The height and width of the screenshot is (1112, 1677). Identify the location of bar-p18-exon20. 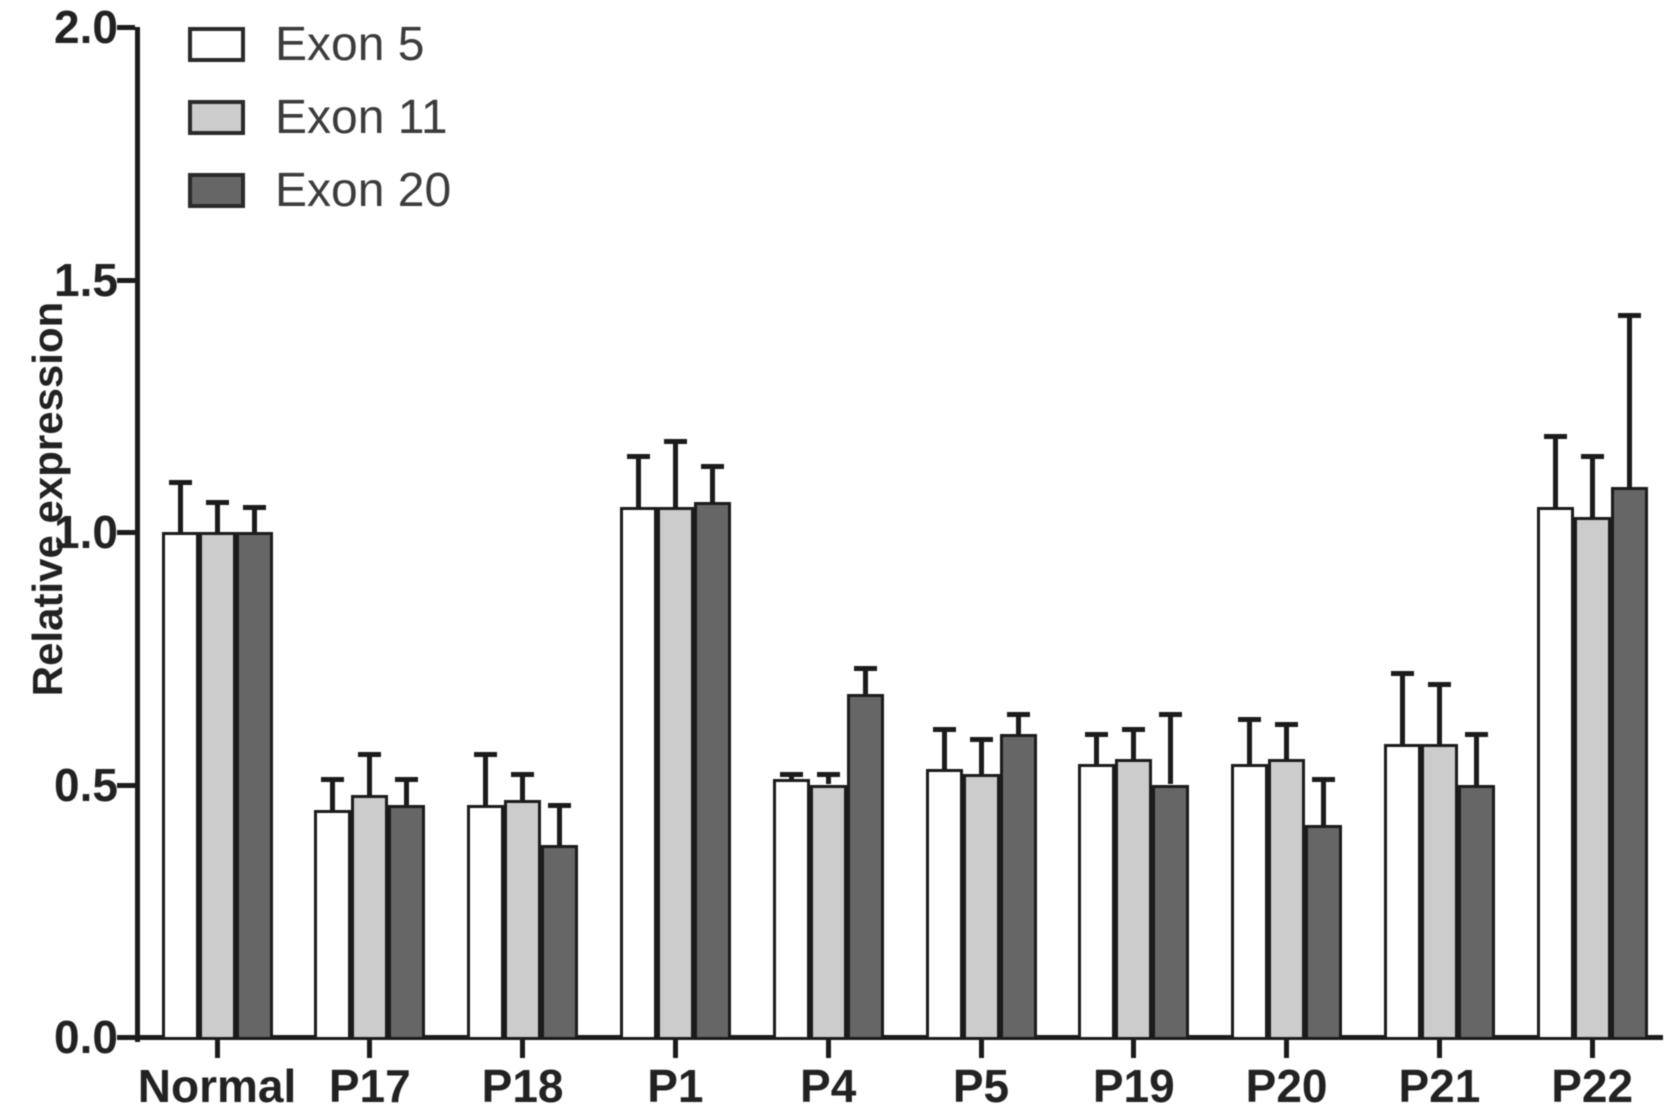
(560, 942).